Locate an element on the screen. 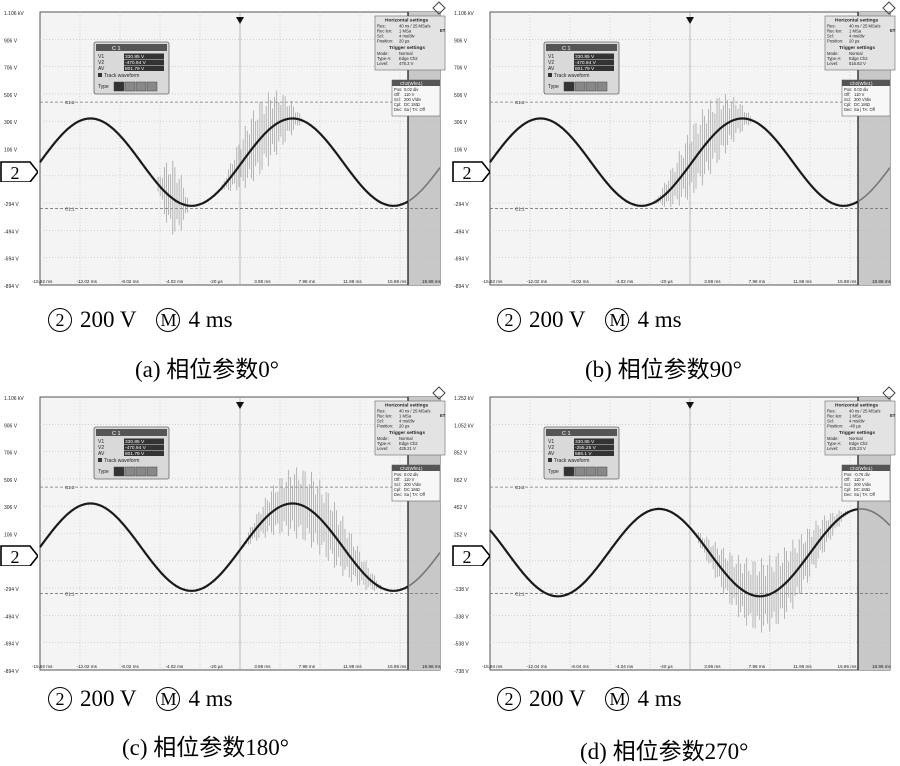  x-tick-label: -15.92 ms is located at coordinates (42, 666).